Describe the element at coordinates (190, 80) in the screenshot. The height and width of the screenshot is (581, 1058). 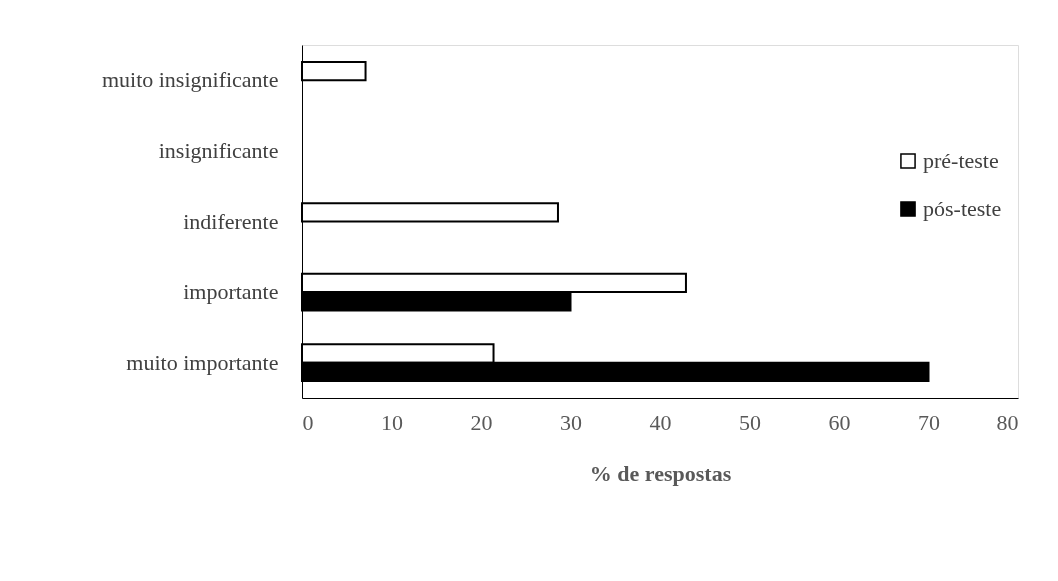
I see `y-tick-label: muito insignificante` at that location.